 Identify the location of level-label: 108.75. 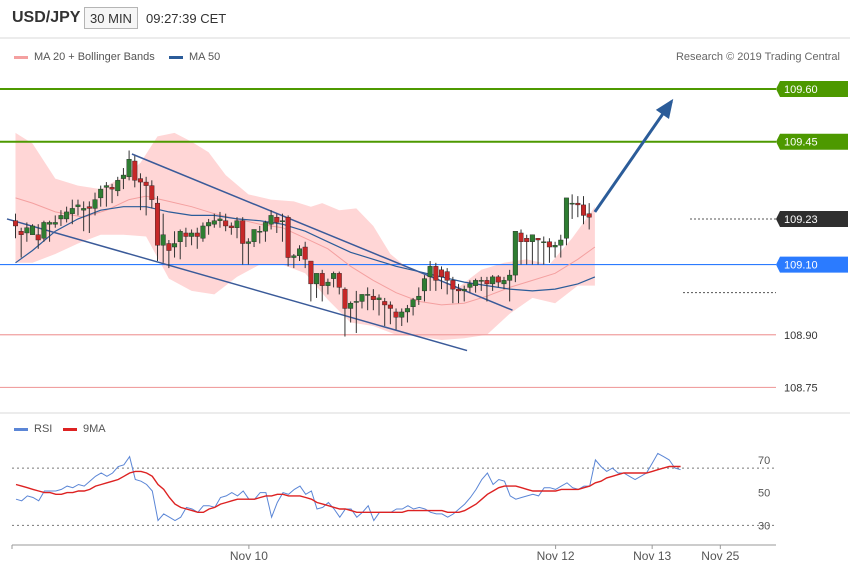
(801, 388).